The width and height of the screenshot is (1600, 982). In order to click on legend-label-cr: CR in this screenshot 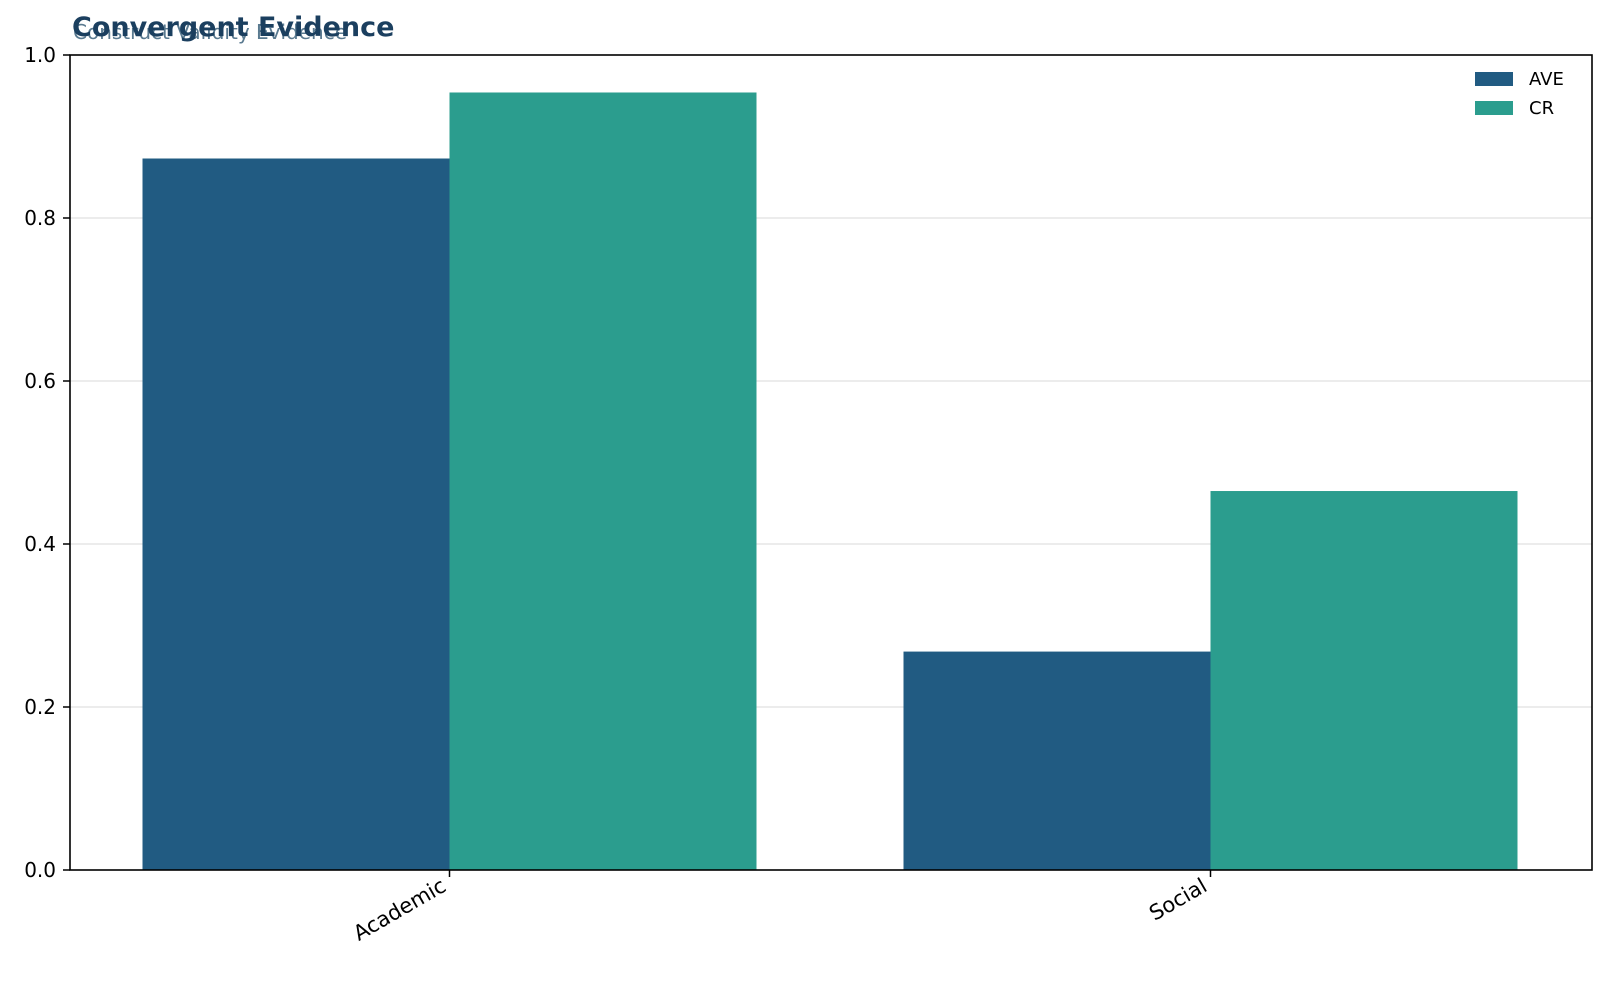, I will do `click(1541, 108)`.